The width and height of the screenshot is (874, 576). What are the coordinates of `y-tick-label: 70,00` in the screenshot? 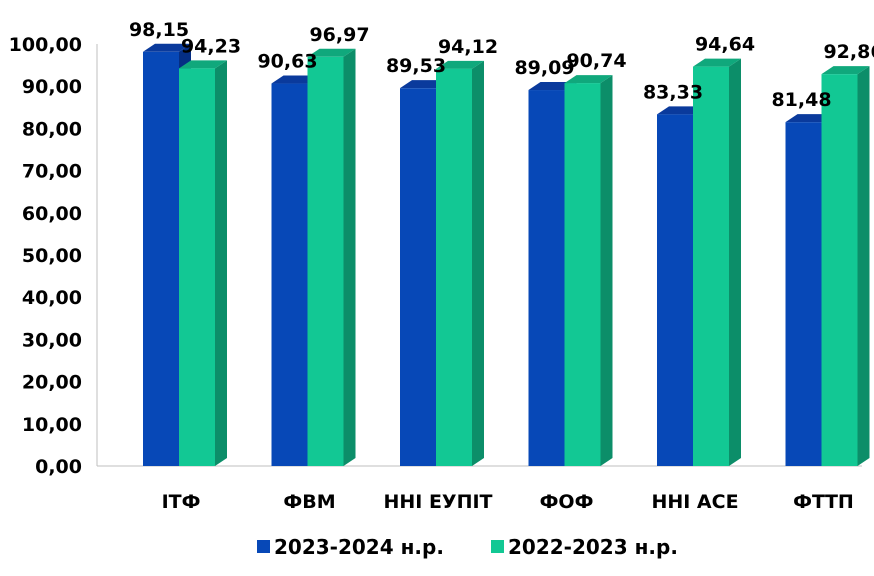 It's located at (52, 172).